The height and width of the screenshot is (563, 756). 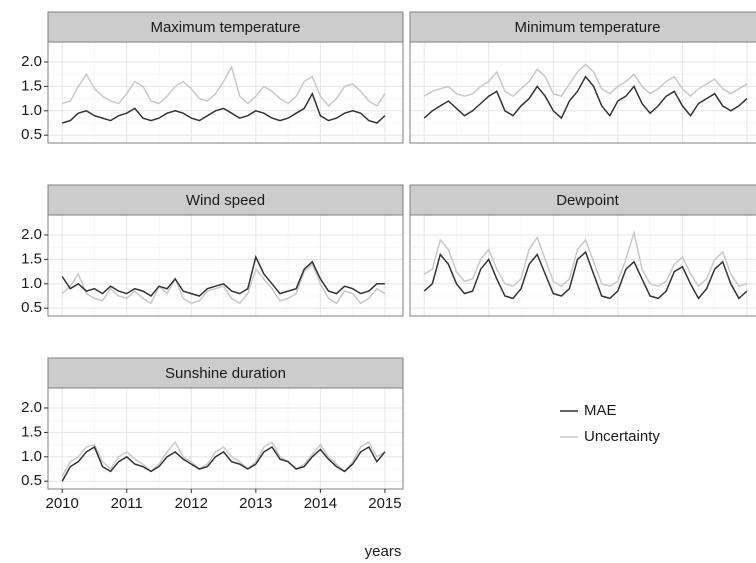 What do you see at coordinates (255, 503) in the screenshot?
I see `x-tick-label: 2013` at bounding box center [255, 503].